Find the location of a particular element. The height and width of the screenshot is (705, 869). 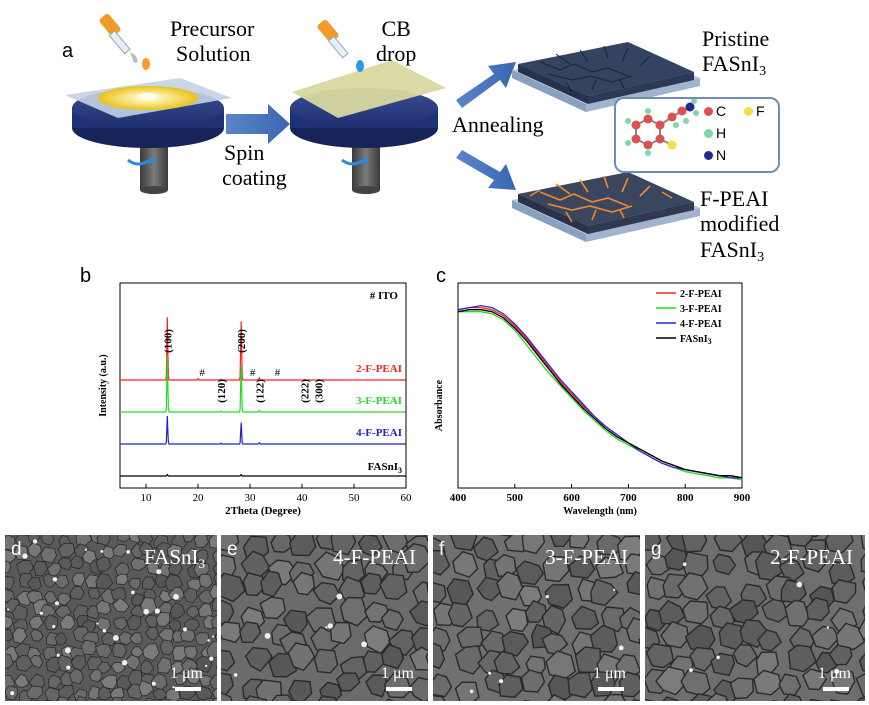

modified-label: F-PEAI modified FASnI3 is located at coordinates (740, 225).